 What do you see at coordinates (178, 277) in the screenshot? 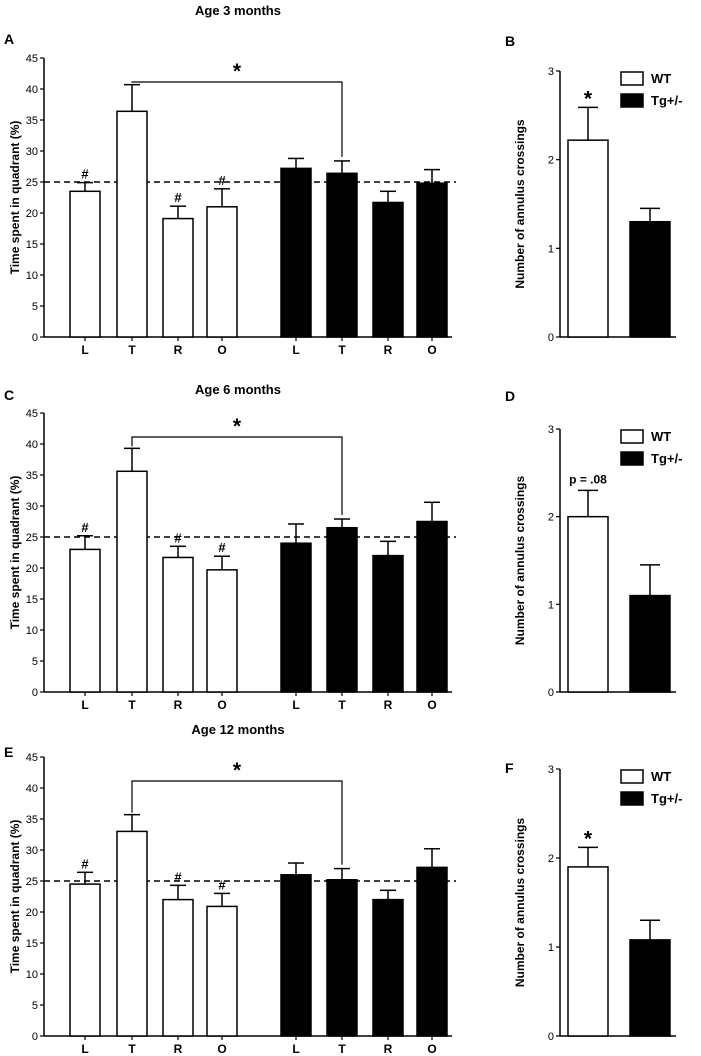
I see `bar-wt-R` at bounding box center [178, 277].